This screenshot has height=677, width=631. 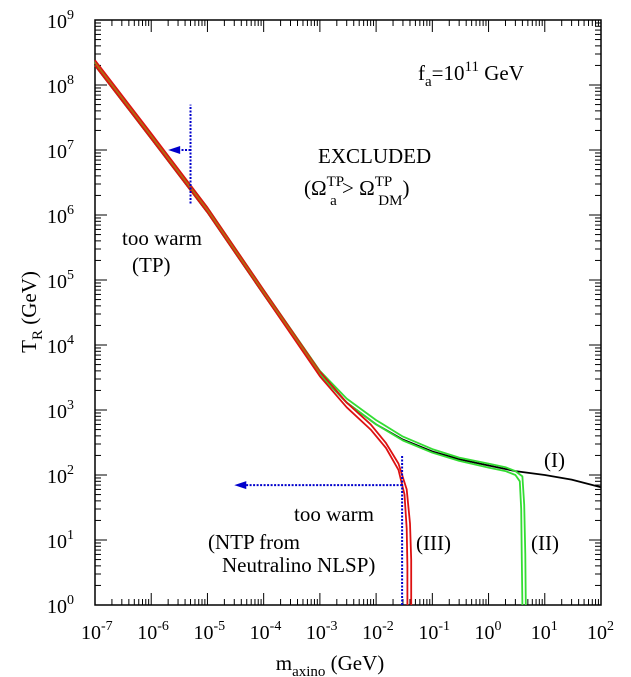 I want to click on curve-label-III: (III), so click(x=433, y=543).